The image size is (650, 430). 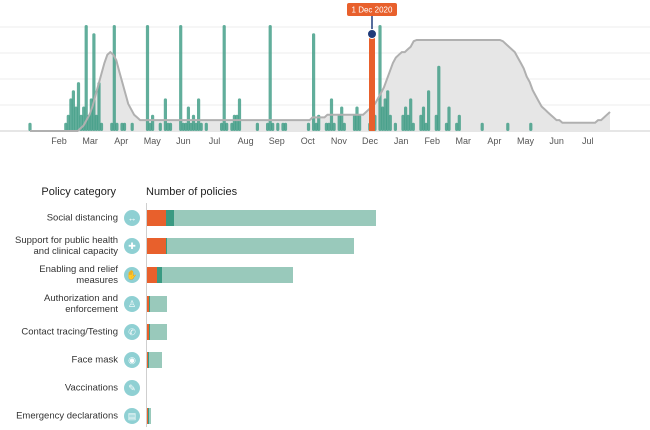 What do you see at coordinates (132, 416) in the screenshot?
I see `declaration-icon: ▤` at bounding box center [132, 416].